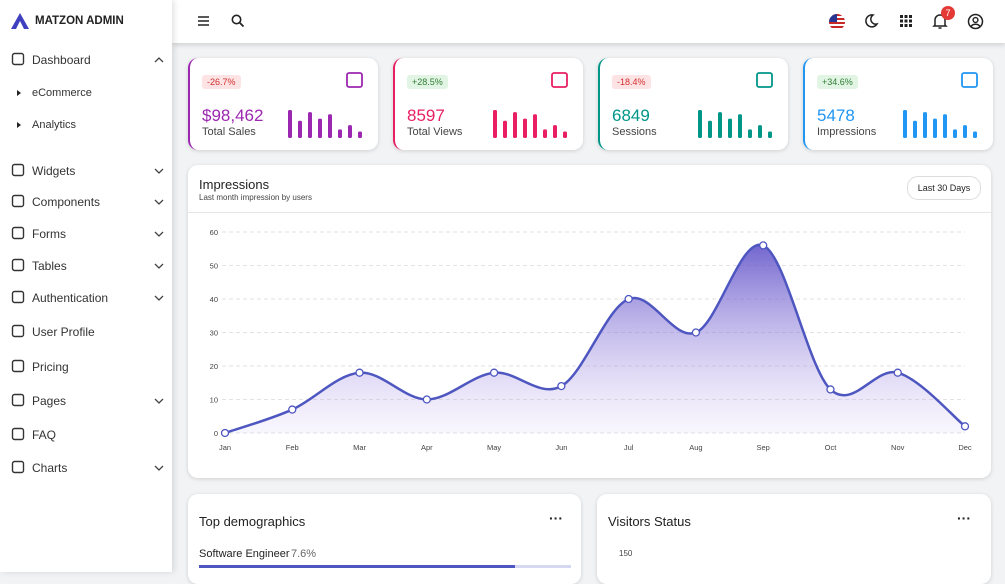 This screenshot has height=584, width=1005. I want to click on card-subtitle: Last month impression by users, so click(255, 197).